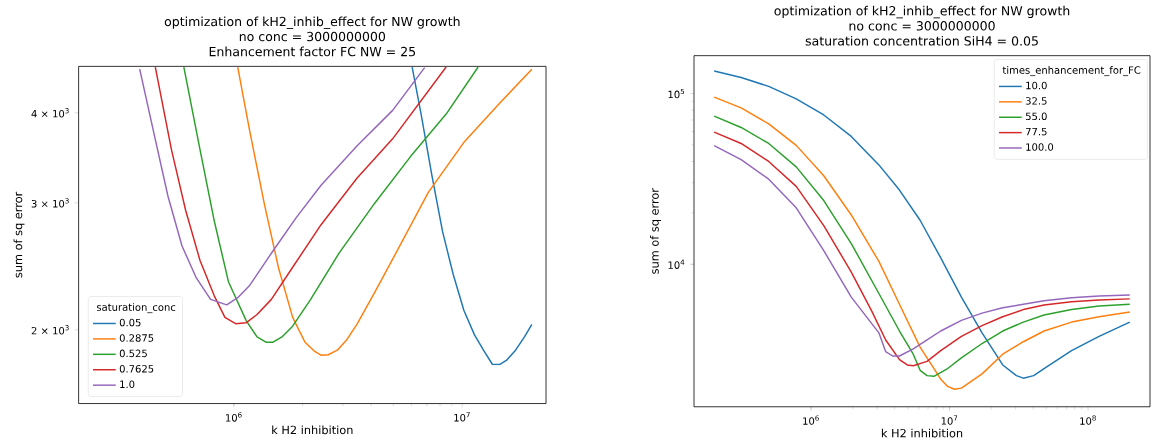 Image resolution: width=1154 pixels, height=448 pixels. Describe the element at coordinates (1036, 85) in the screenshot. I see `legend-label: 10.0` at that location.